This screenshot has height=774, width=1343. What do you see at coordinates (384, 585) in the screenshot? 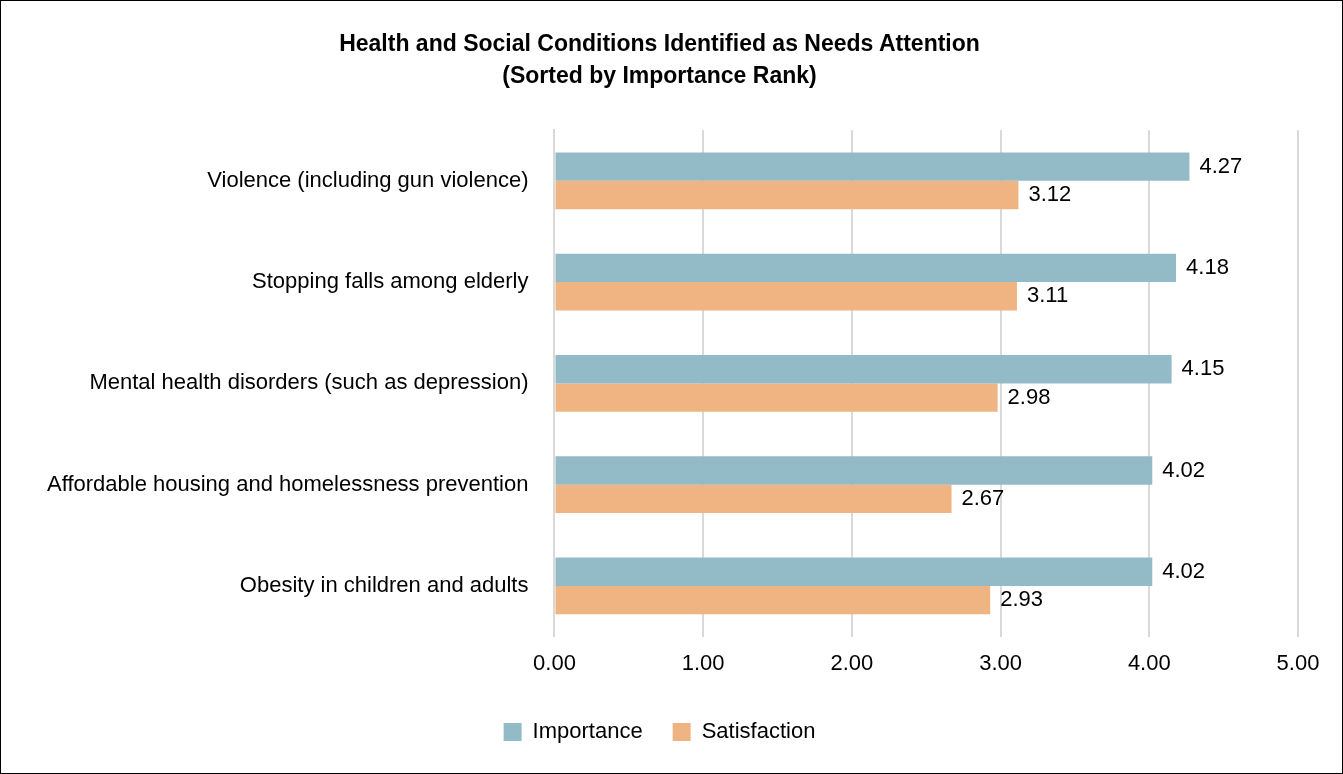
I see `y-tick-label: Obesity in children and adults` at bounding box center [384, 585].